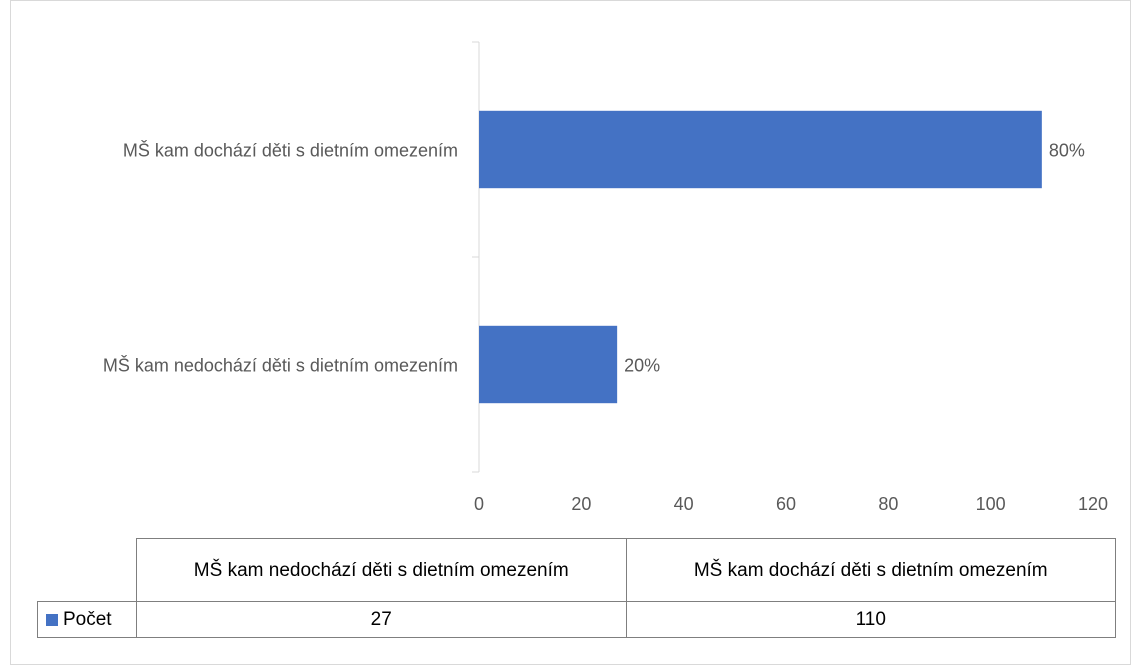 The height and width of the screenshot is (665, 1131). Describe the element at coordinates (381, 570) in the screenshot. I see `table-header: MŠ kam nedochází děti s dietním omezením` at that location.